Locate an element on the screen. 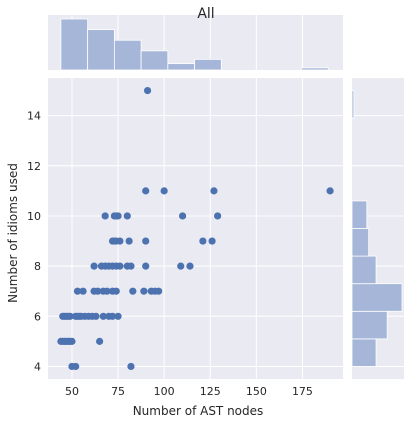 The width and height of the screenshot is (417, 424). y-tick-label: 4 is located at coordinates (37, 366).